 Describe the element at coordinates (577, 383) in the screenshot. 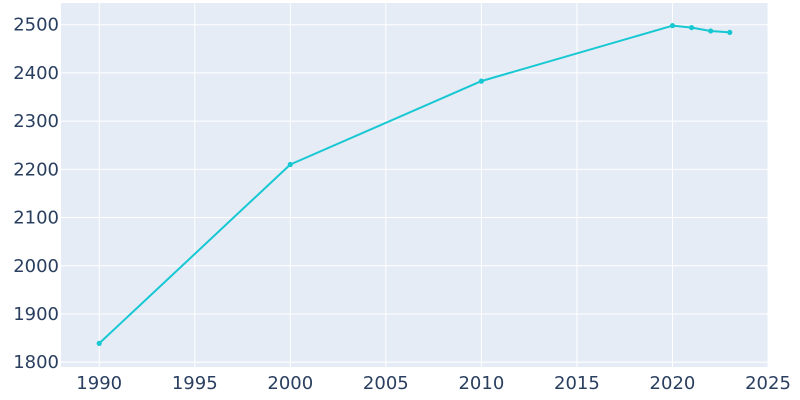

I see `x-tick-label: 2015` at that location.